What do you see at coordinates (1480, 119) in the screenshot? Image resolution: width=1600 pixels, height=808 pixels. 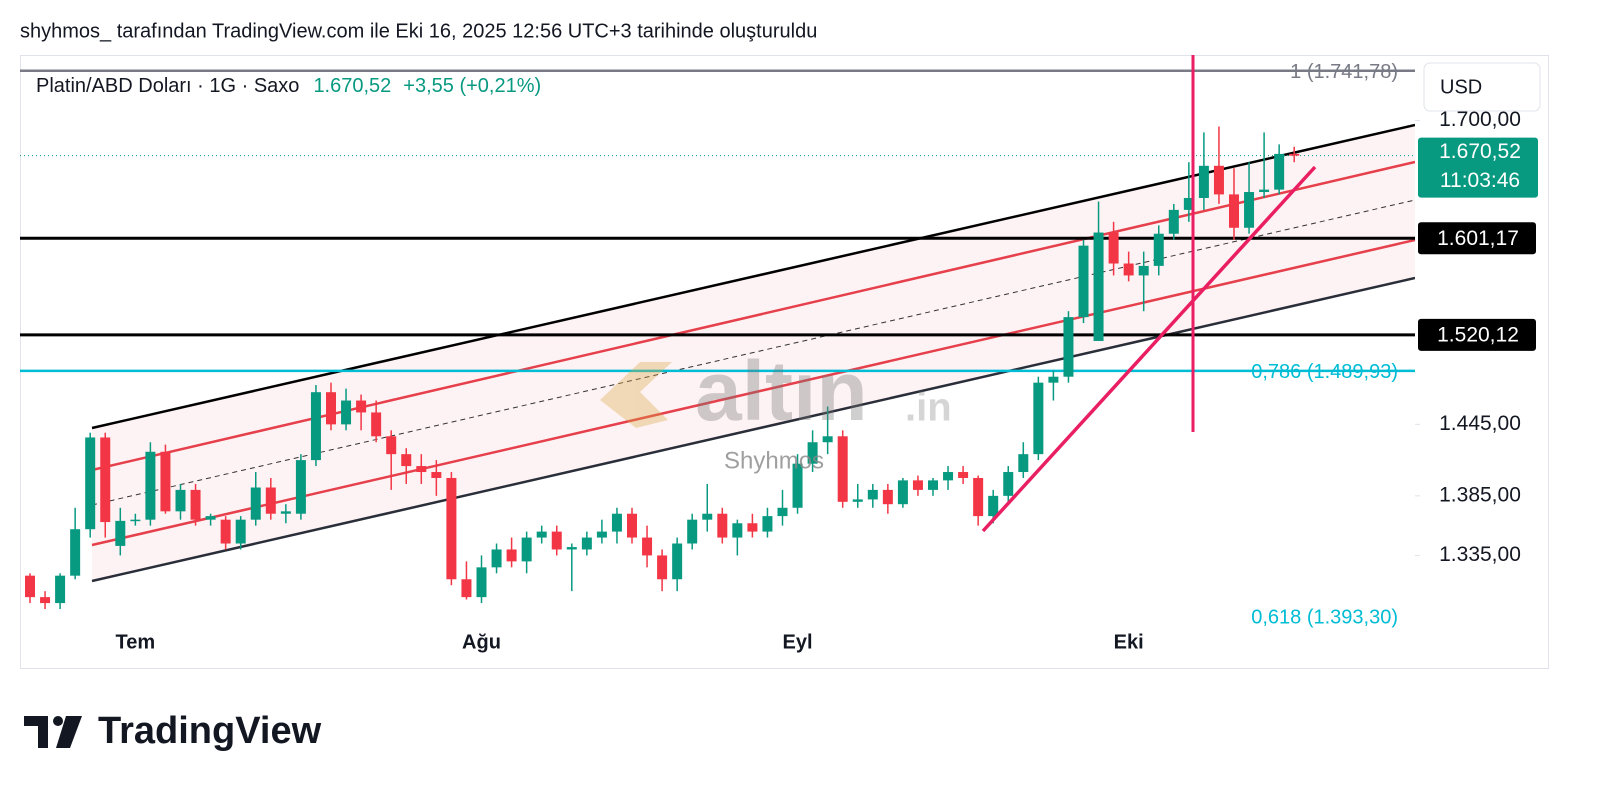 I see `y-tick-label: 1.700,00` at bounding box center [1480, 119].